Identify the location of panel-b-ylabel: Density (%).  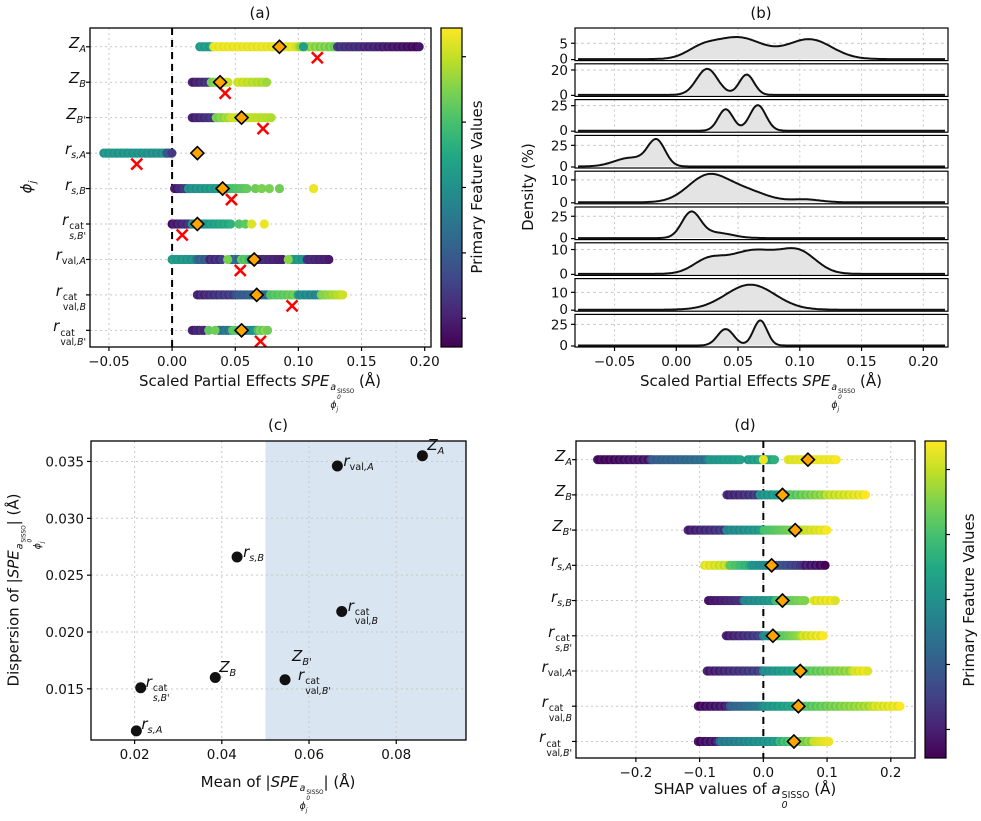
(528, 187).